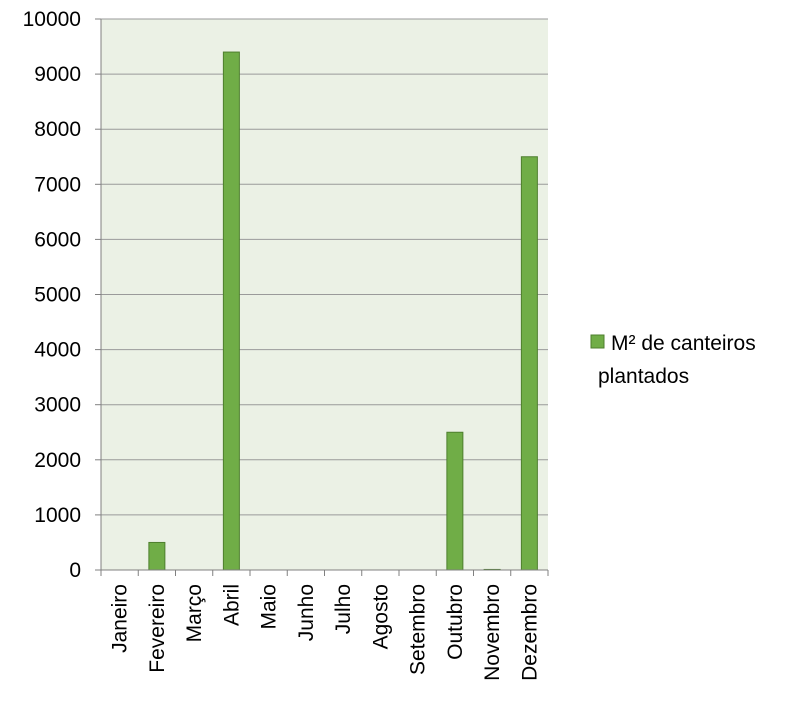 The height and width of the screenshot is (708, 800). Describe the element at coordinates (418, 629) in the screenshot. I see `x-tick-label: Setembro` at that location.